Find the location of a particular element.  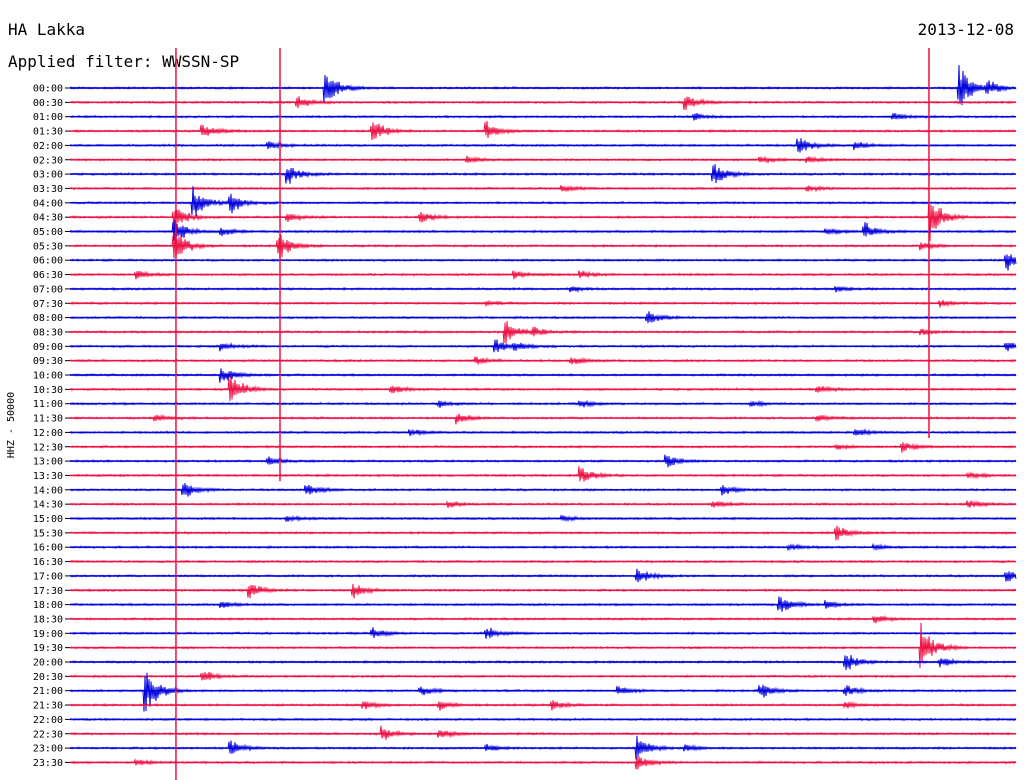

time-tick-label: 12:30 is located at coordinates (48, 447).